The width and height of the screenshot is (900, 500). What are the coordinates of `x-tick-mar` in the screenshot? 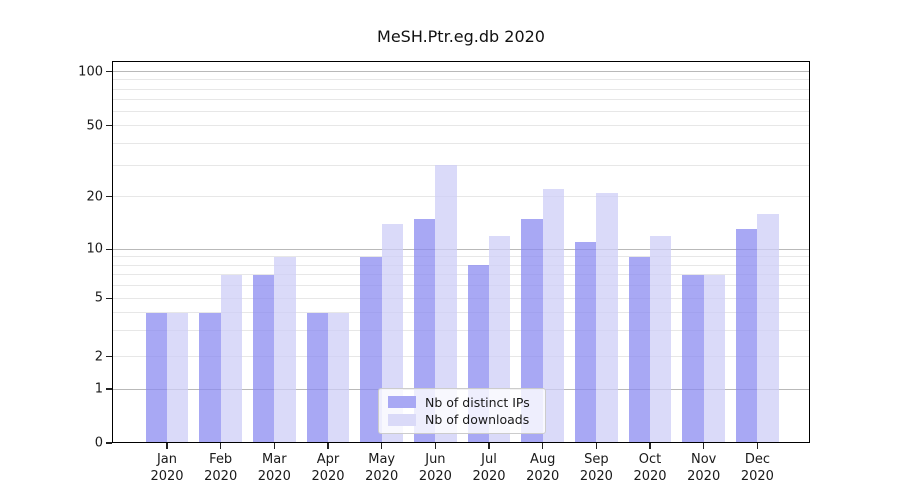 It's located at (274, 446).